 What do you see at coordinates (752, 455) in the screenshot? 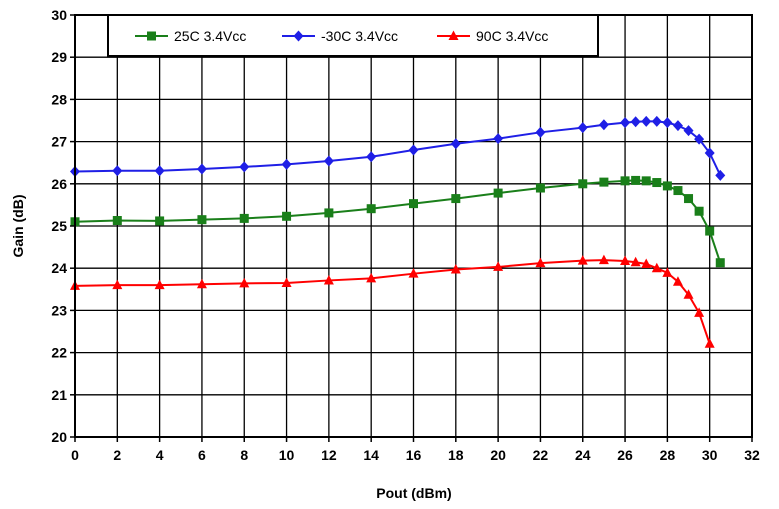
I see `x-tick-label: 32` at bounding box center [752, 455].